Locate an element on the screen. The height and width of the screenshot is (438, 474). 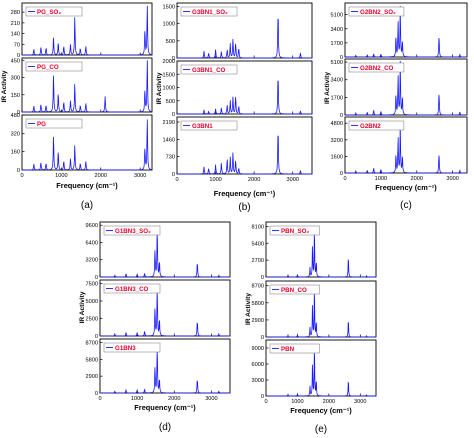
axes-frame is located at coordinates (87, 29).